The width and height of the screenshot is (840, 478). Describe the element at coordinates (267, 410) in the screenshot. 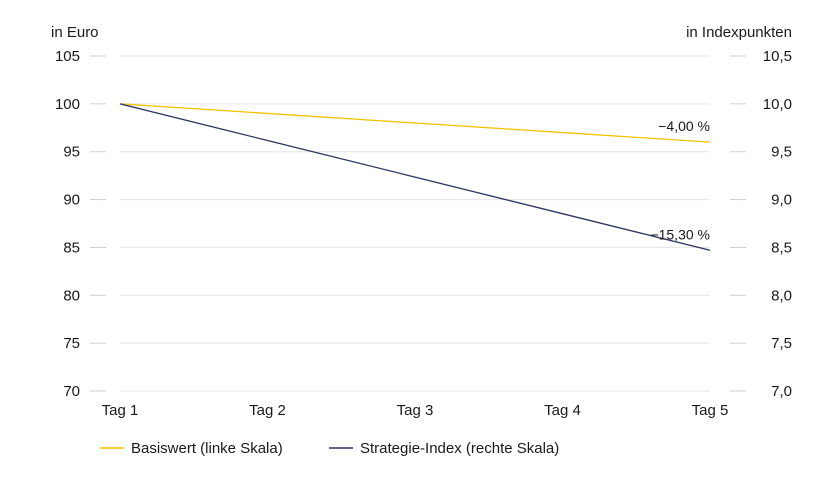

I see `x-tick-label: Tag 2` at that location.